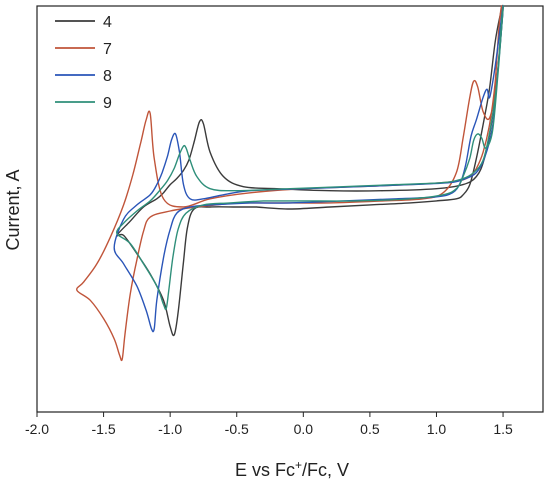 The height and width of the screenshot is (486, 550). Describe the element at coordinates (37, 429) in the screenshot. I see `x-tick-label: -2.0` at that location.